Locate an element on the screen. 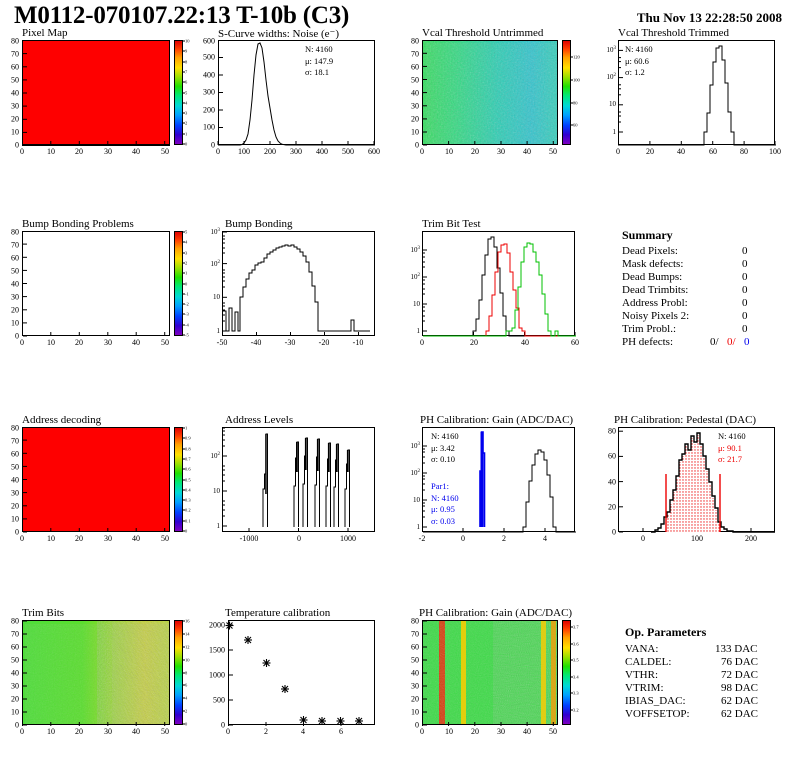  xtick: 2 is located at coordinates (504, 538).